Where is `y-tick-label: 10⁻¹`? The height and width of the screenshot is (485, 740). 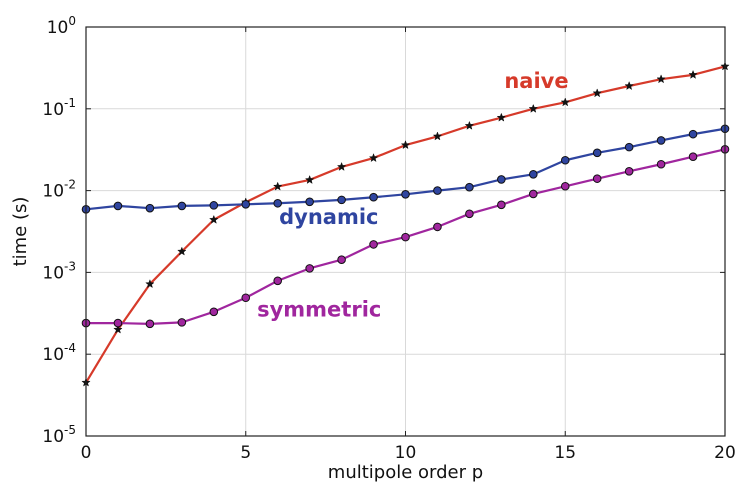
y-tick-label: 10⁻¹ is located at coordinates (59, 108).